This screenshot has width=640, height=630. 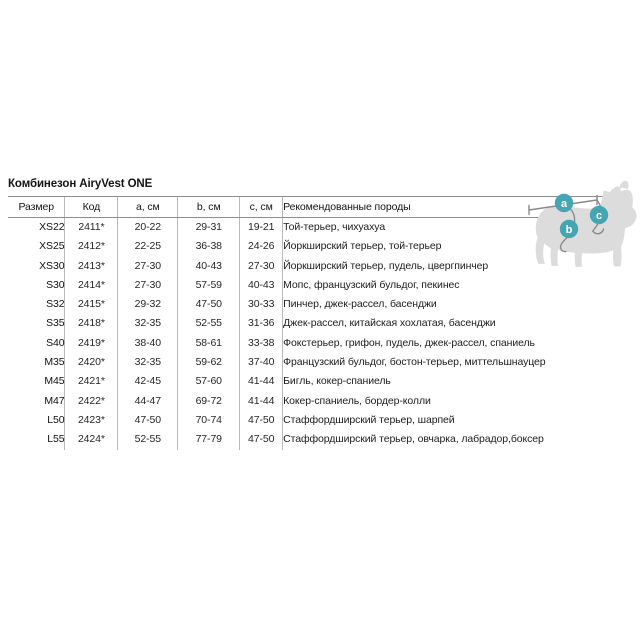 What do you see at coordinates (52, 246) in the screenshot?
I see `cell-size: XS25` at bounding box center [52, 246].